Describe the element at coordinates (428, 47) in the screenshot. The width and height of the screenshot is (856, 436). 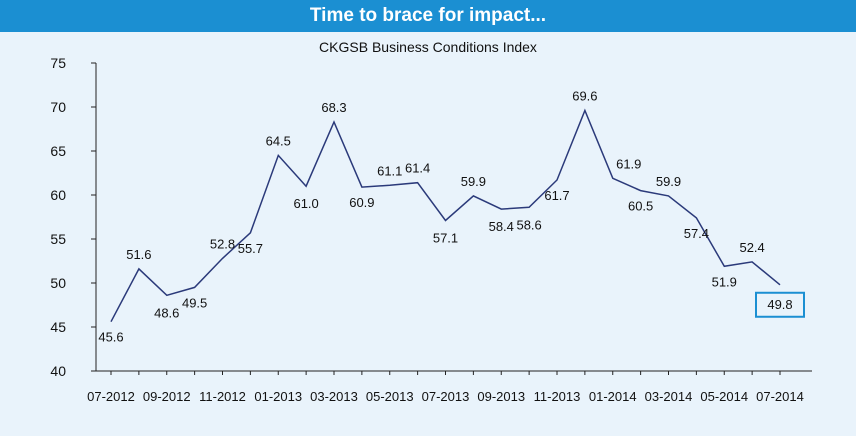
I see `chart-title: CKGSB Business Conditions Index` at that location.